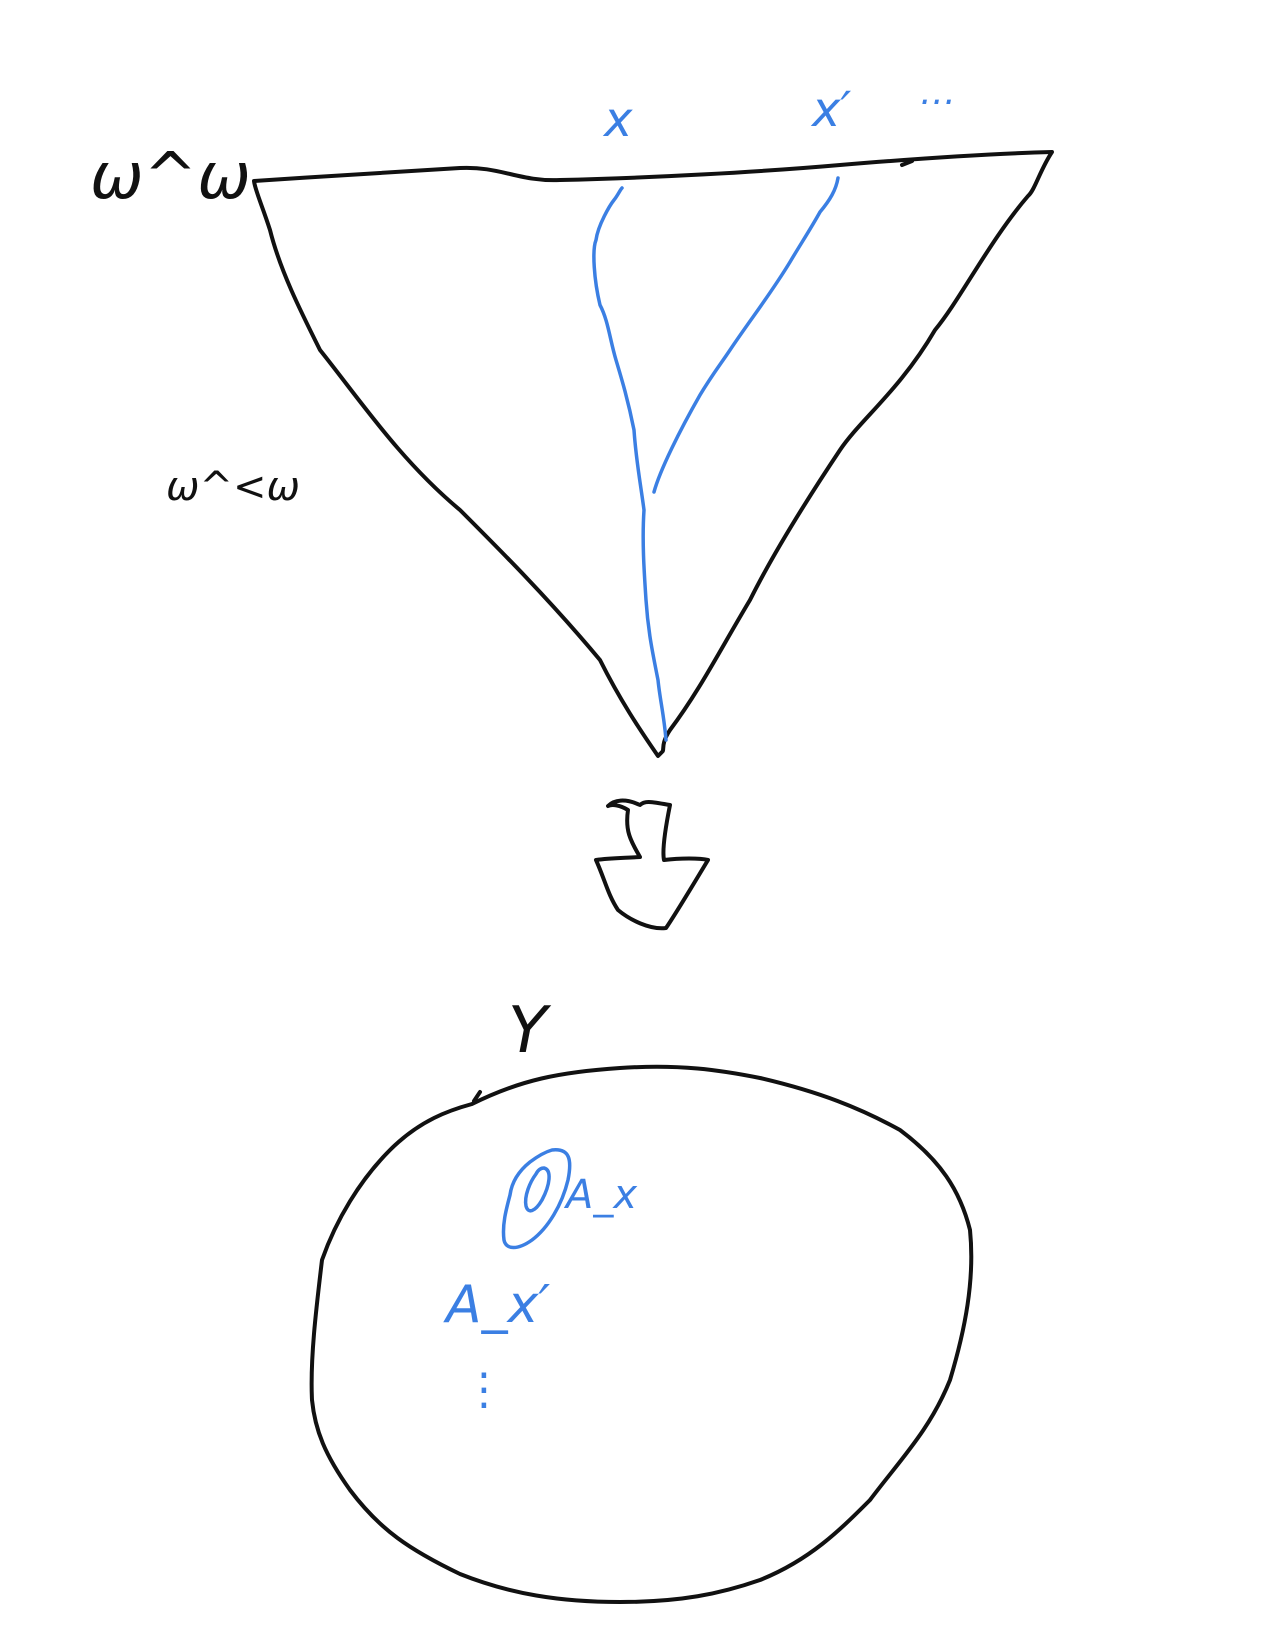 The width and height of the screenshot is (1281, 1639). I want to click on more-sets-label: ⋮, so click(484, 1389).